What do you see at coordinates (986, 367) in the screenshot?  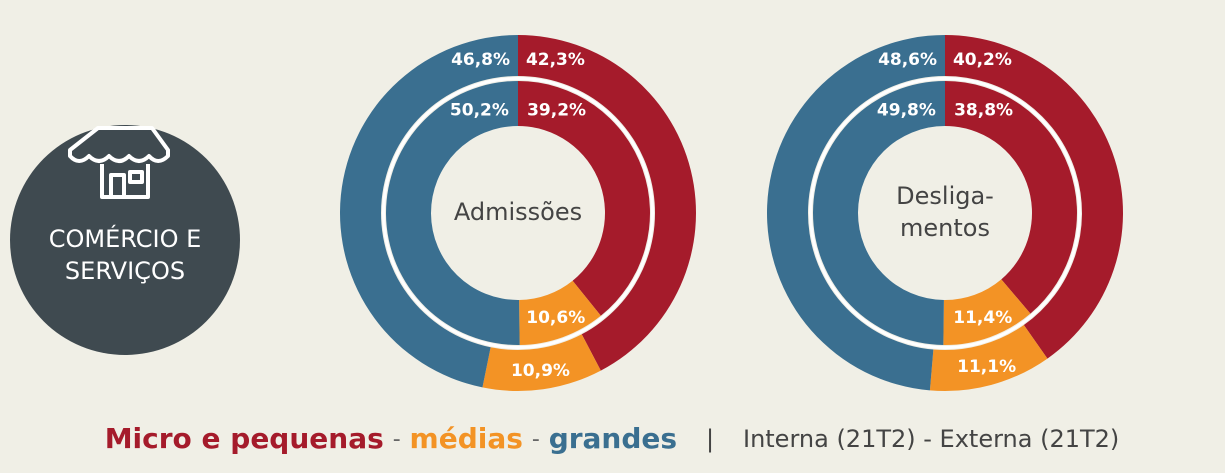 I see `data-label: 11,1%` at bounding box center [986, 367].